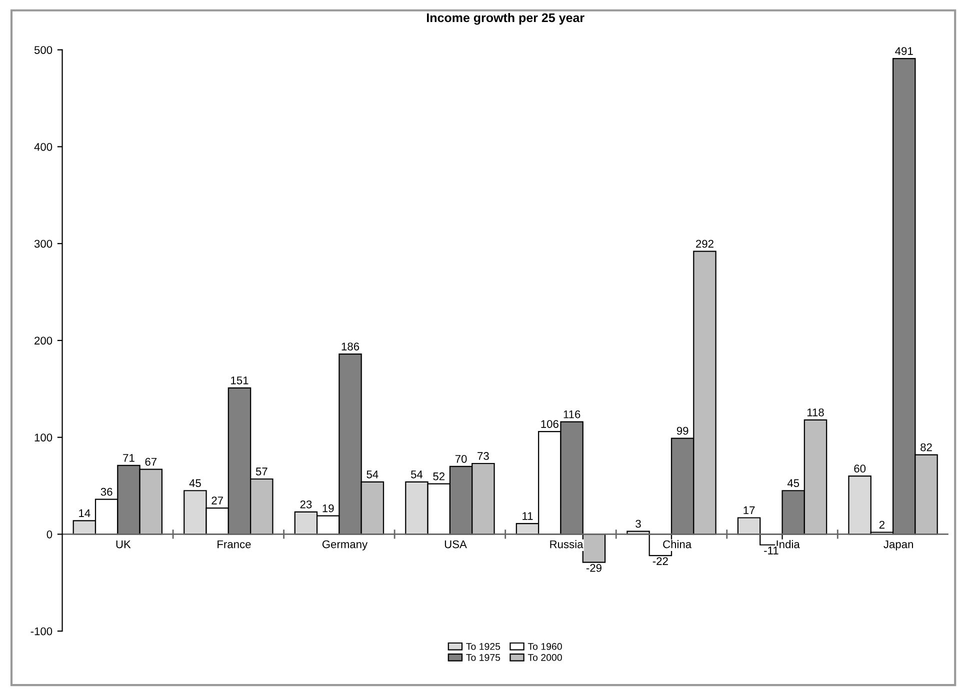  I want to click on data-label: 36, so click(106, 492).